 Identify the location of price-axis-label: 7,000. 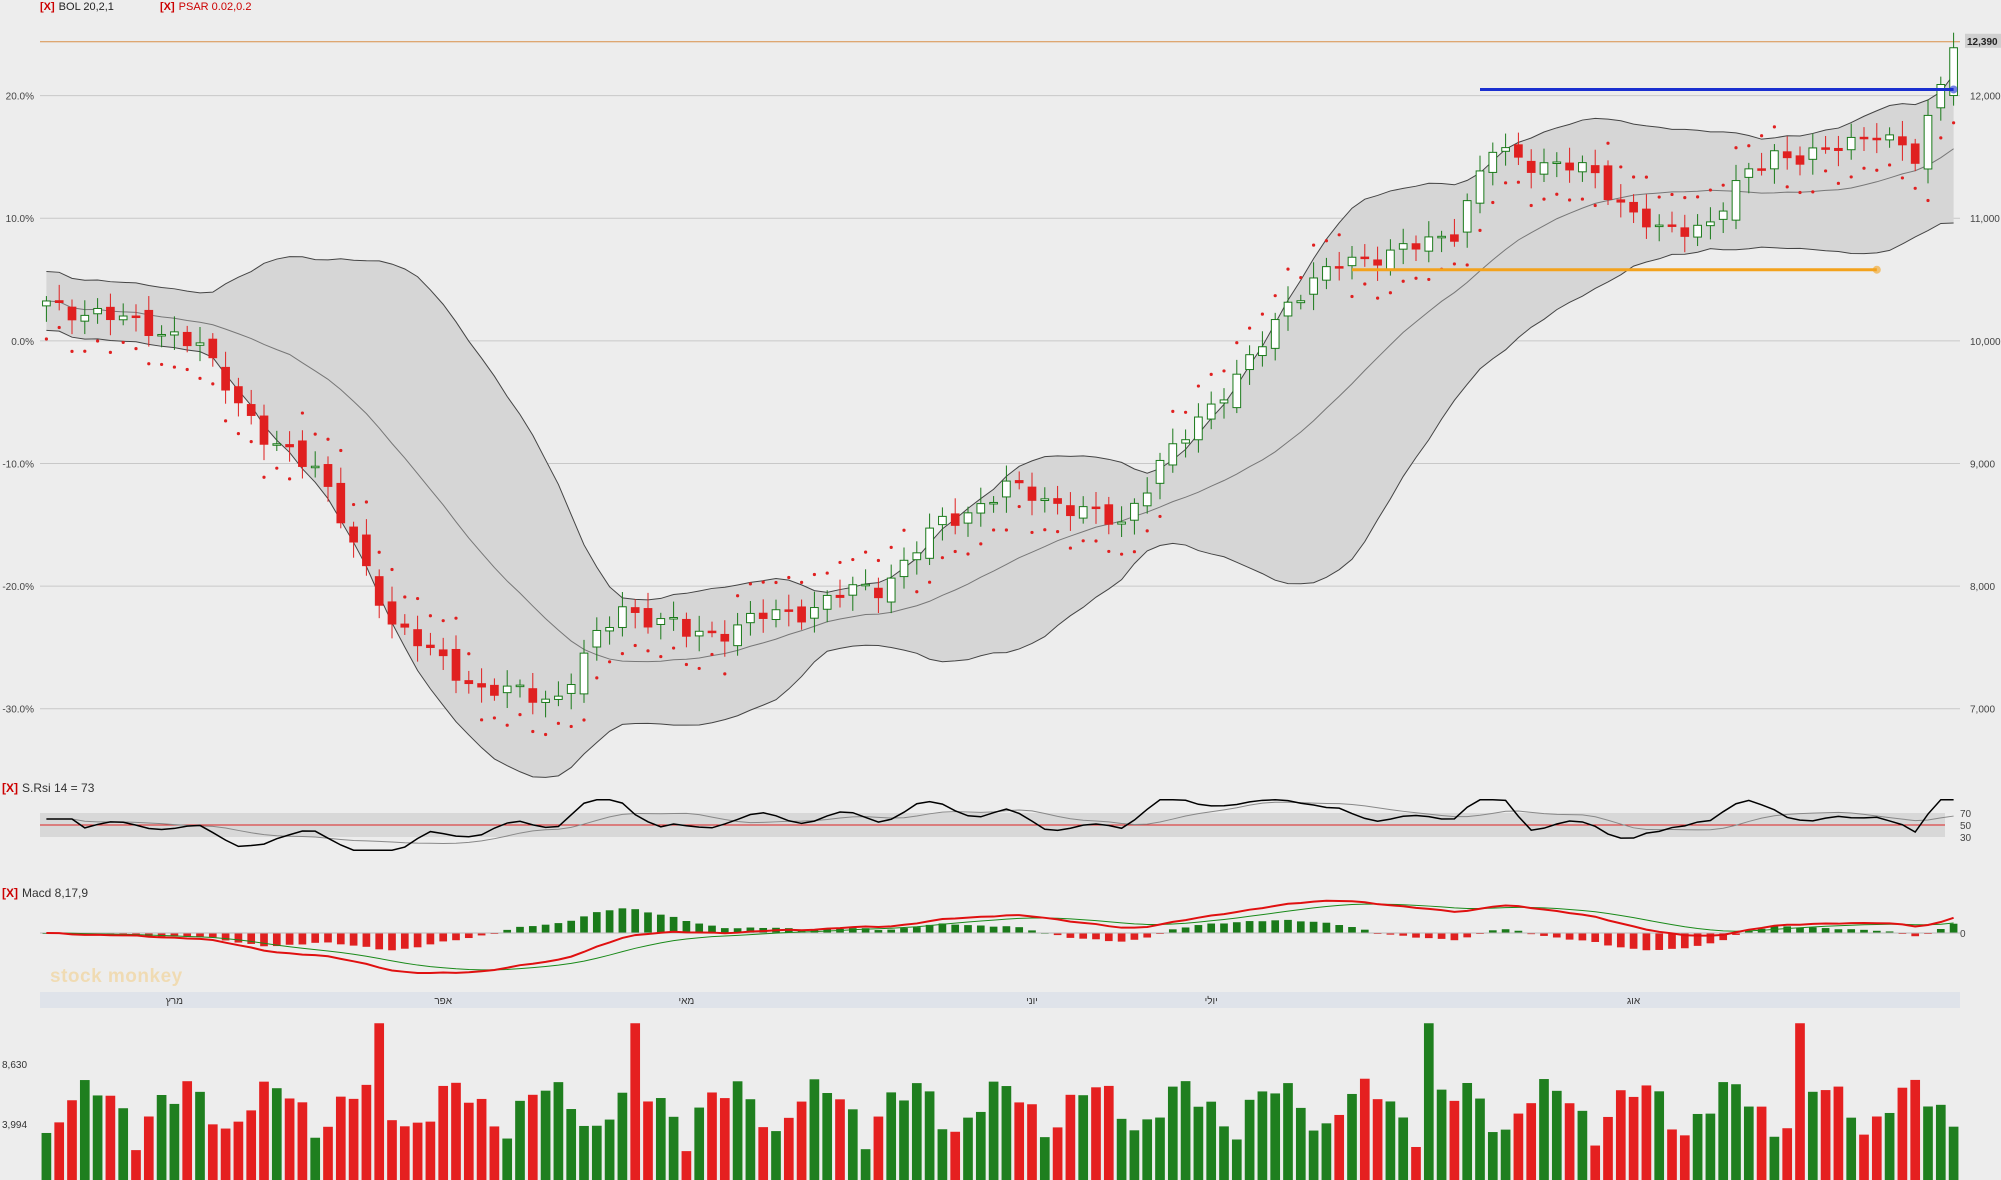
(1982, 710).